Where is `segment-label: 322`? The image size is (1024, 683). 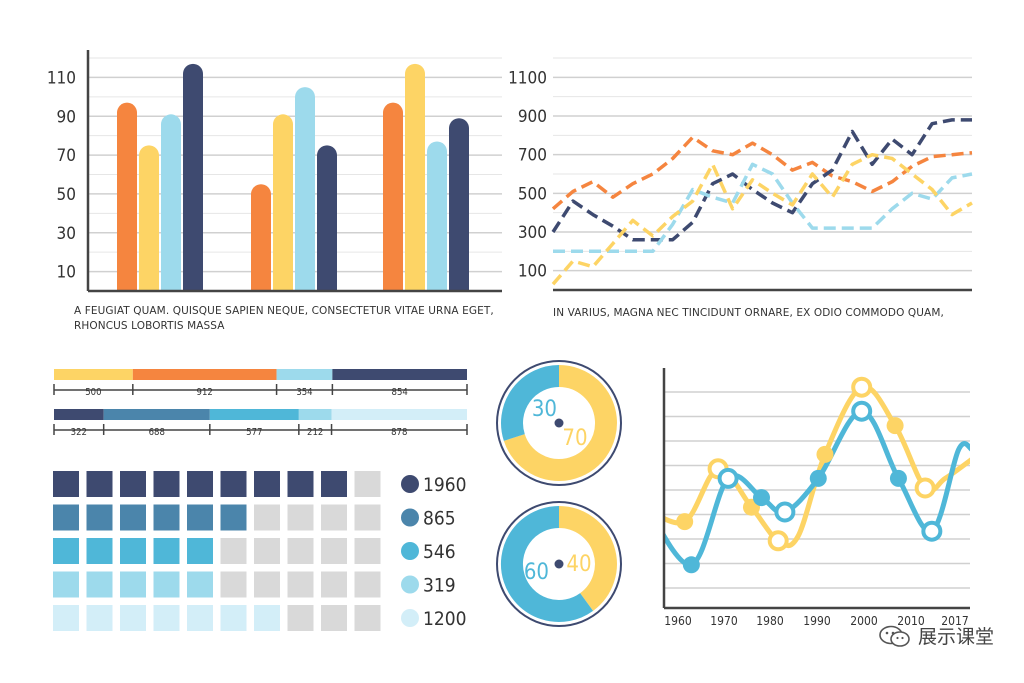 segment-label: 322 is located at coordinates (79, 432).